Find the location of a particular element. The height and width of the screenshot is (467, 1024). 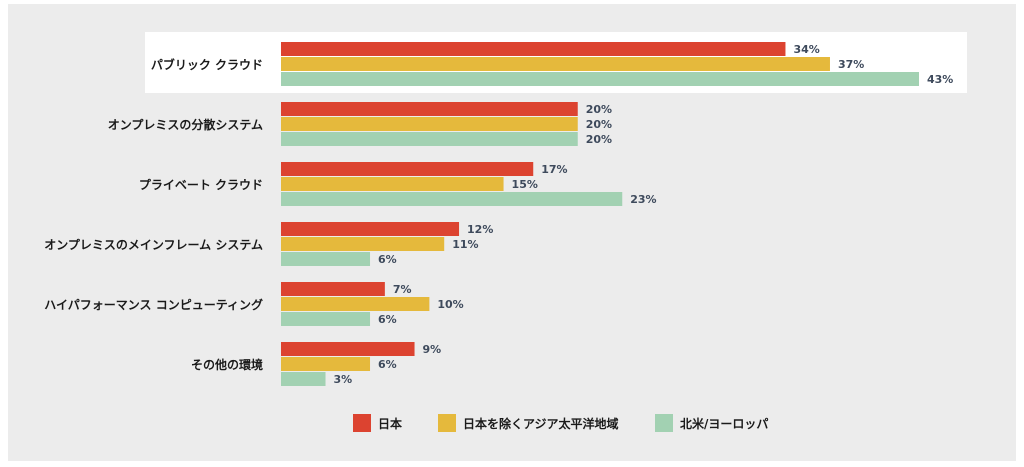

category-label: オンプレミスの分散システム is located at coordinates (185, 124).